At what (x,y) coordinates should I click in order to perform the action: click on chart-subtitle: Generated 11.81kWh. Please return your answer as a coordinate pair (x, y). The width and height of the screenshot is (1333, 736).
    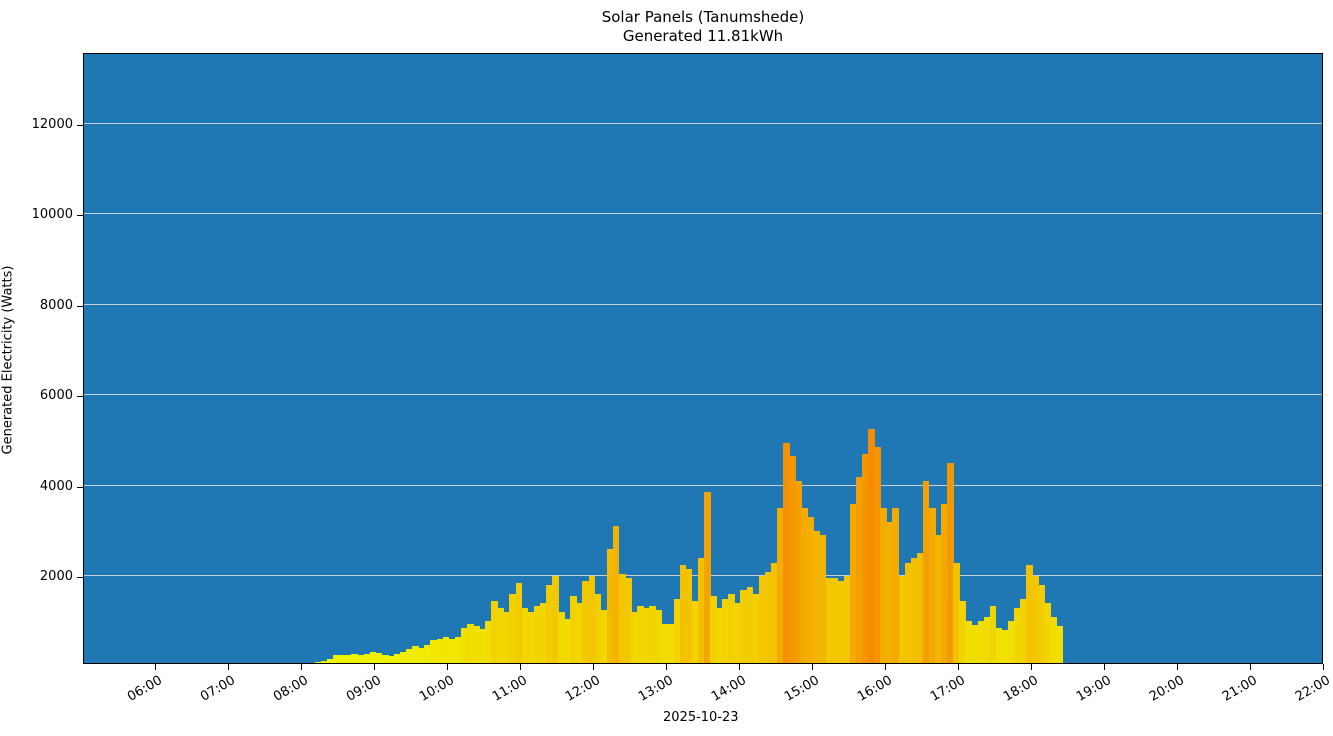
    Looking at the image, I should click on (703, 36).